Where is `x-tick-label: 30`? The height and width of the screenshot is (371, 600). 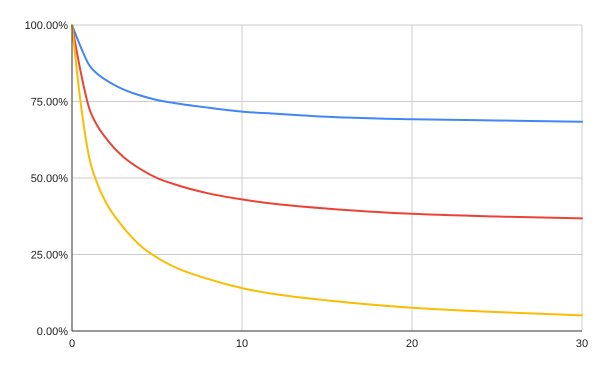
x-tick-label: 30 is located at coordinates (582, 344).